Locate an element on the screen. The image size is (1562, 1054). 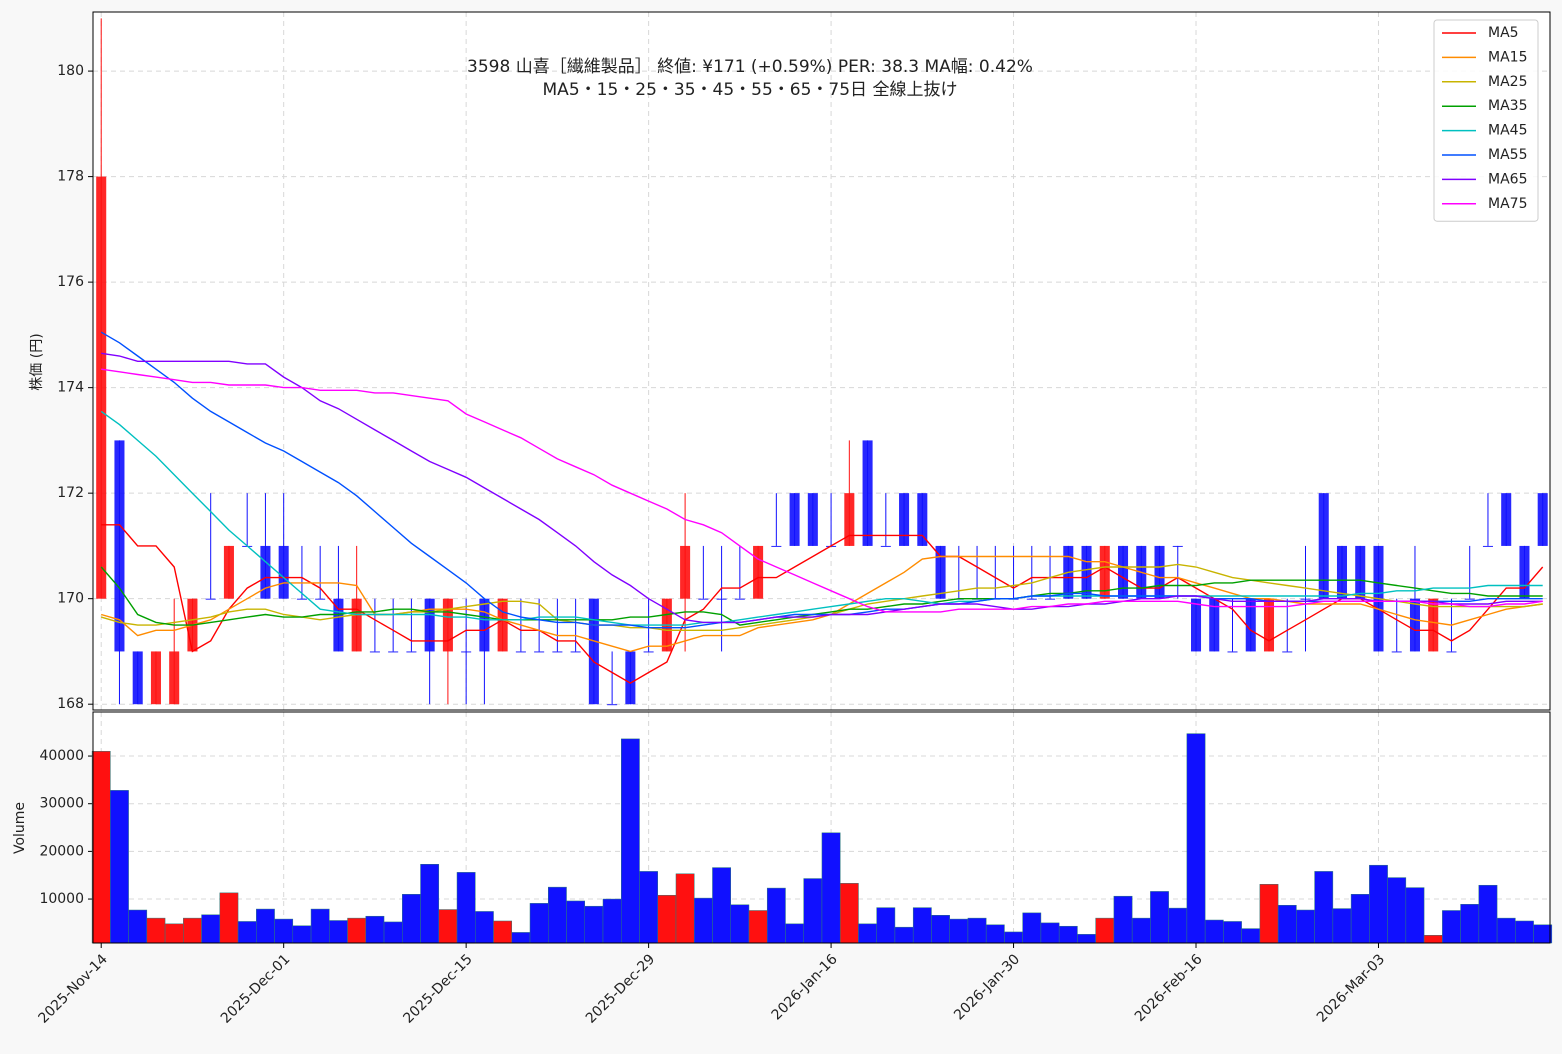
y-tick-label: 168 is located at coordinates (70, 704).